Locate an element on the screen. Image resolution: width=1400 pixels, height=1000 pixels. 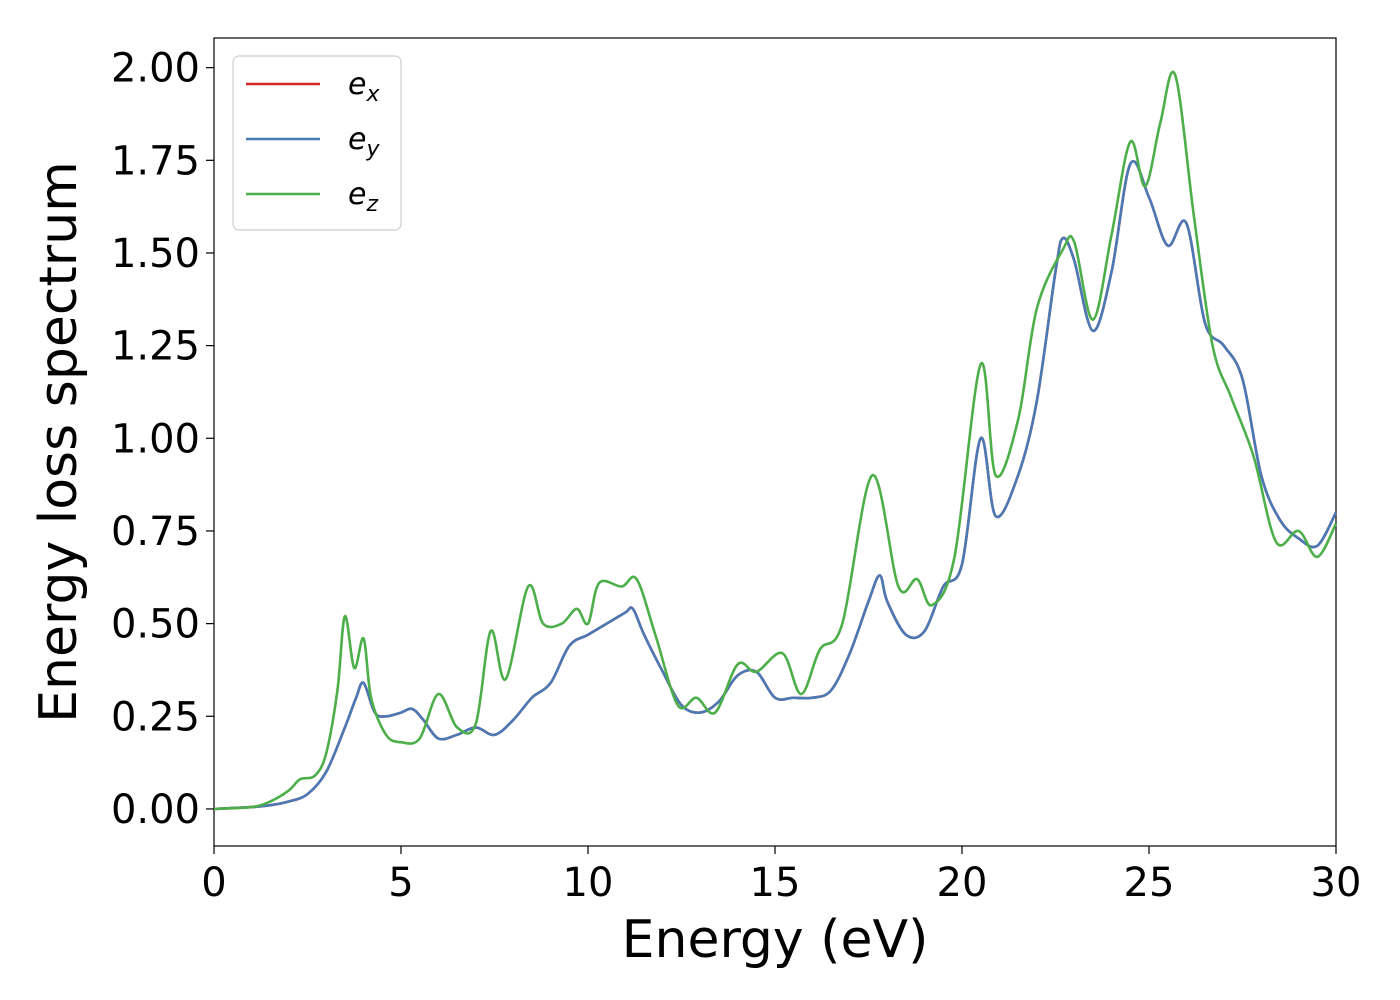
x-tick-label: 0 is located at coordinates (213, 883).